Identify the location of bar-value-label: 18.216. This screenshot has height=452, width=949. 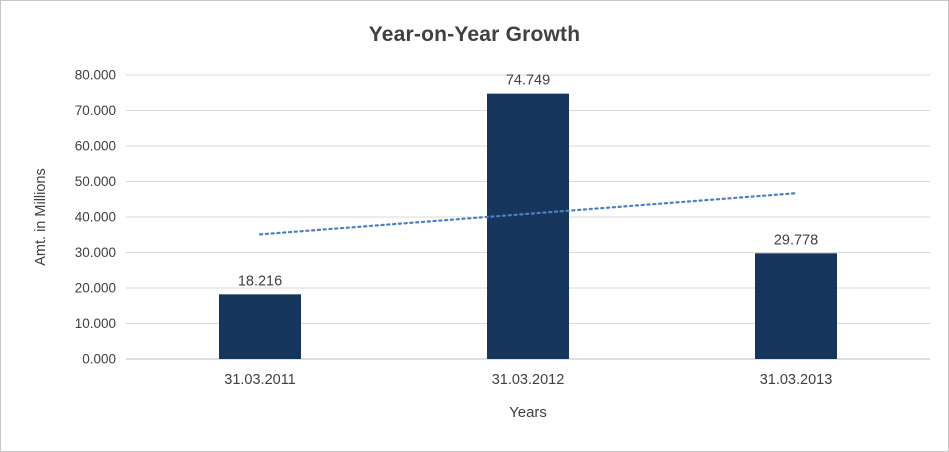
(260, 281).